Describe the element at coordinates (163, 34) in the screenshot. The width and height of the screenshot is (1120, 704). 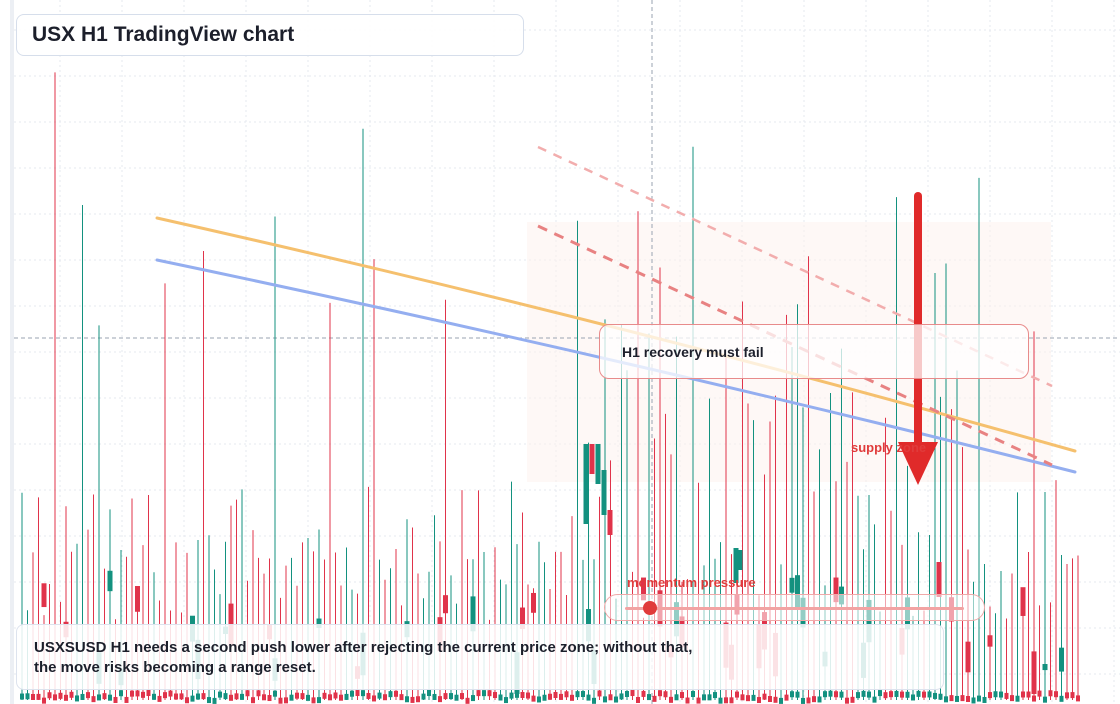
I see `chart-title: USX H1 TradingView chart` at that location.